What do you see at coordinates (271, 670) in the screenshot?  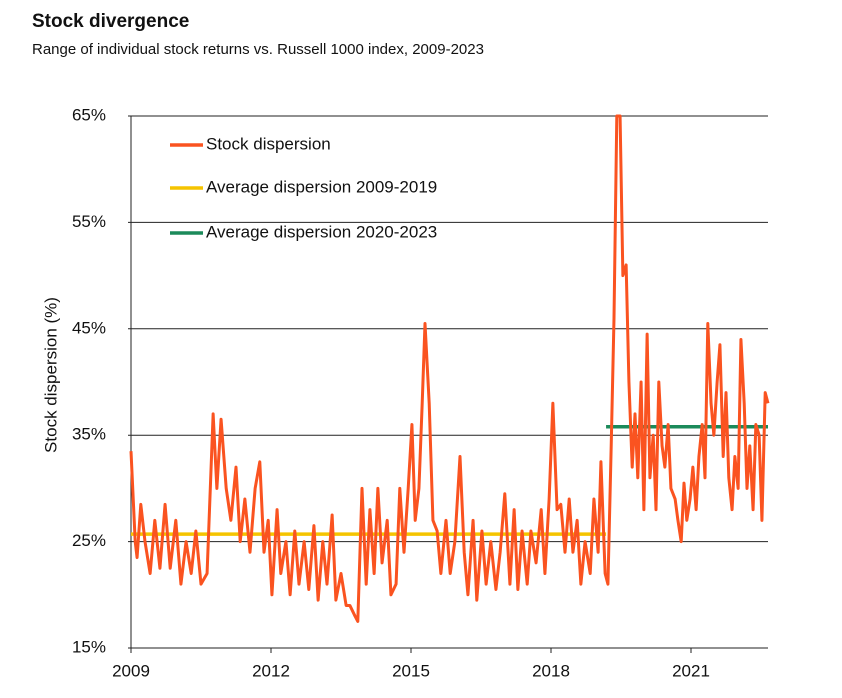 I see `x-tick-label: 2012` at bounding box center [271, 670].